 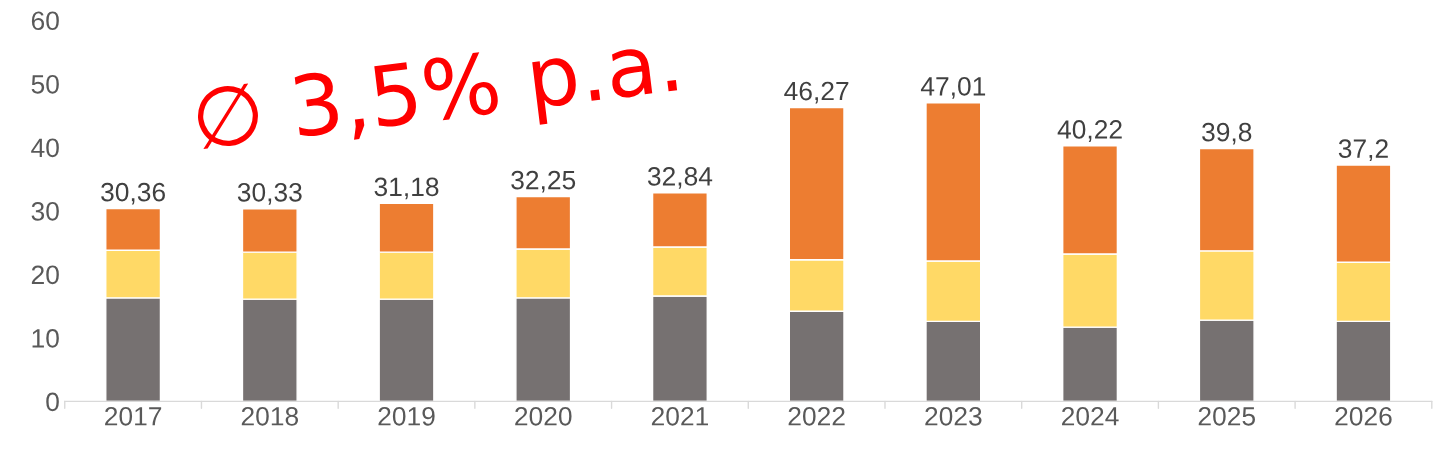 I want to click on total-label: 46,27, so click(x=816, y=92).